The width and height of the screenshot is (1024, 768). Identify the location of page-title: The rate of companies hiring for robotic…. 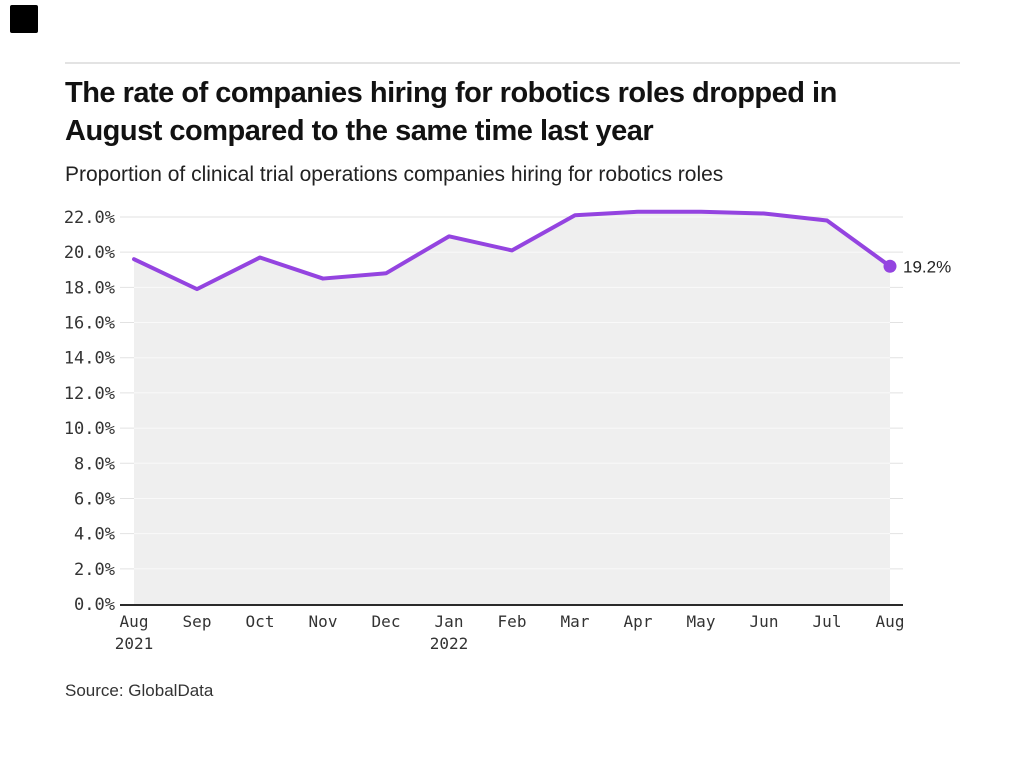
(530, 112).